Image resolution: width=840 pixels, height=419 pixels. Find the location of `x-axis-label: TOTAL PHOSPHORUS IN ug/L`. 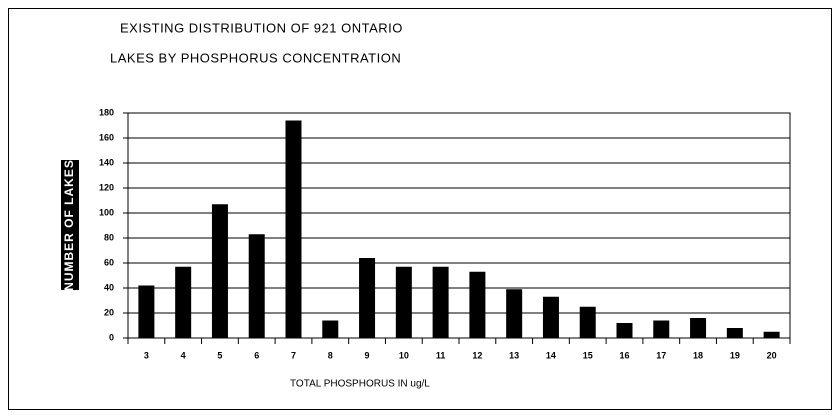

x-axis-label: TOTAL PHOSPHORUS IN ug/L is located at coordinates (360, 384).